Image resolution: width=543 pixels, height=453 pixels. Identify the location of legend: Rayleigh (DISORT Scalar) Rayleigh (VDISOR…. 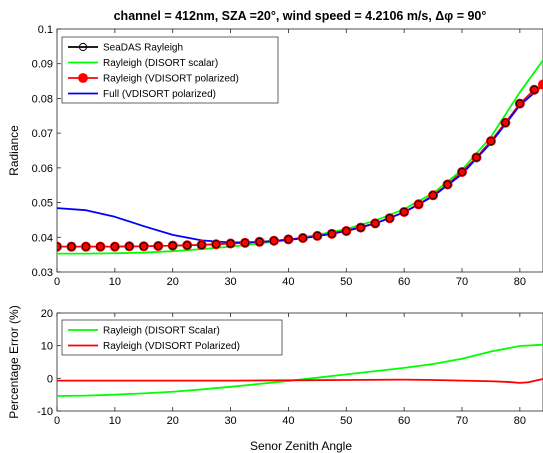
(172, 337).